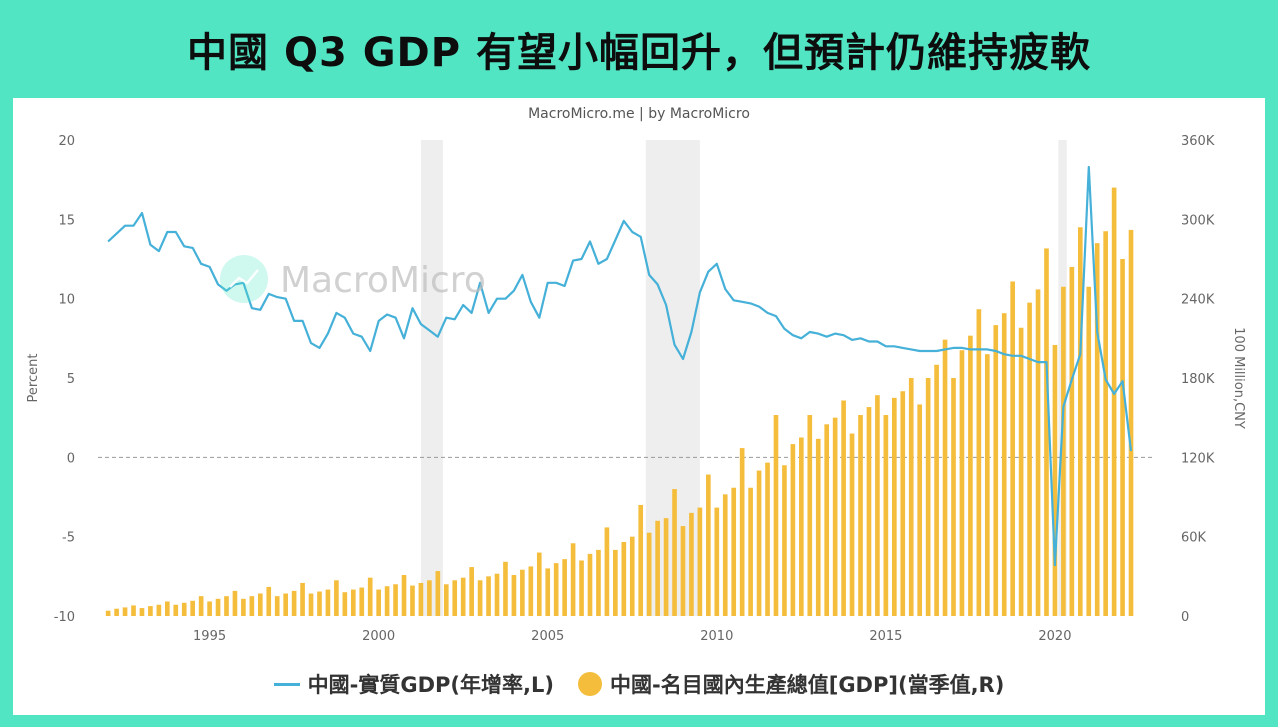  What do you see at coordinates (639, 53) in the screenshot?
I see `page-title: 中國 Q3 GDP 有望小幅回升，但預計仍維持疲軟` at bounding box center [639, 53].